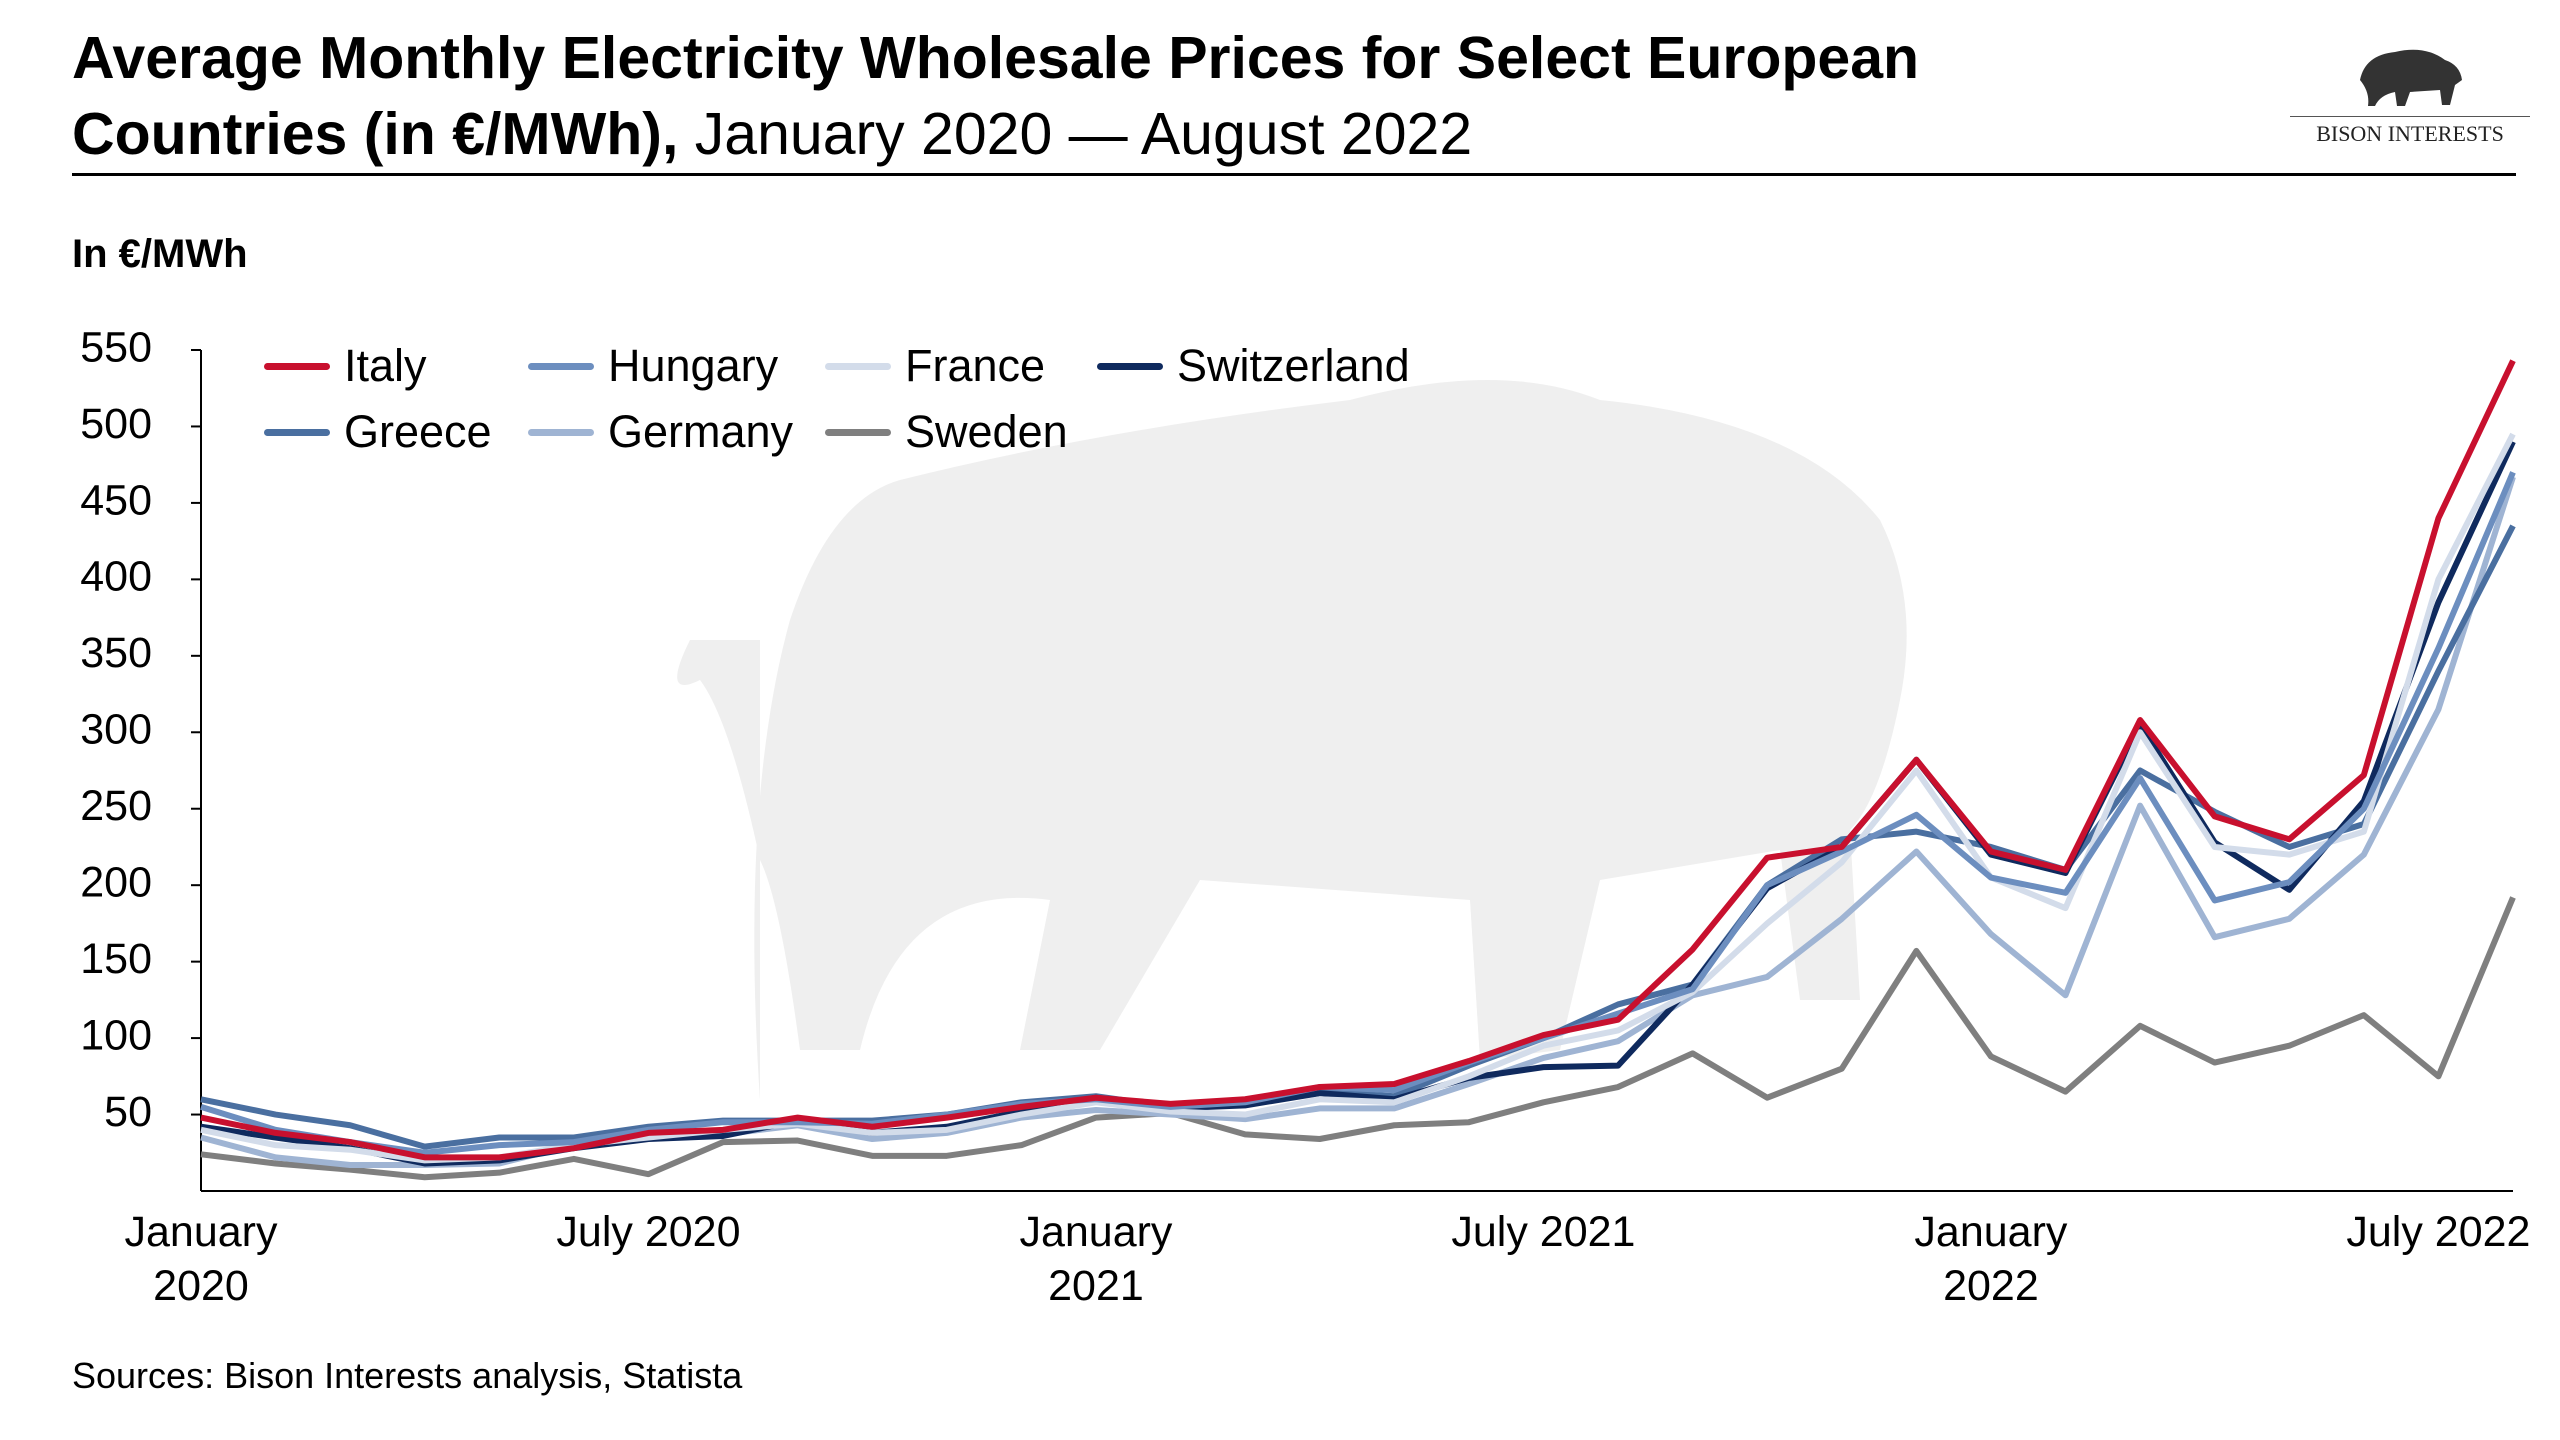 The height and width of the screenshot is (1440, 2560). I want to click on y-tick-label: 500, so click(116, 424).